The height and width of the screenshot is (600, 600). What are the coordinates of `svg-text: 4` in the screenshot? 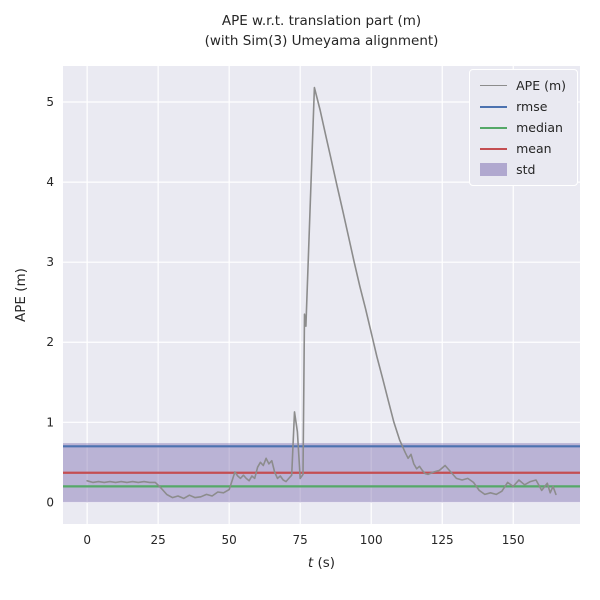 It's located at (50, 182).